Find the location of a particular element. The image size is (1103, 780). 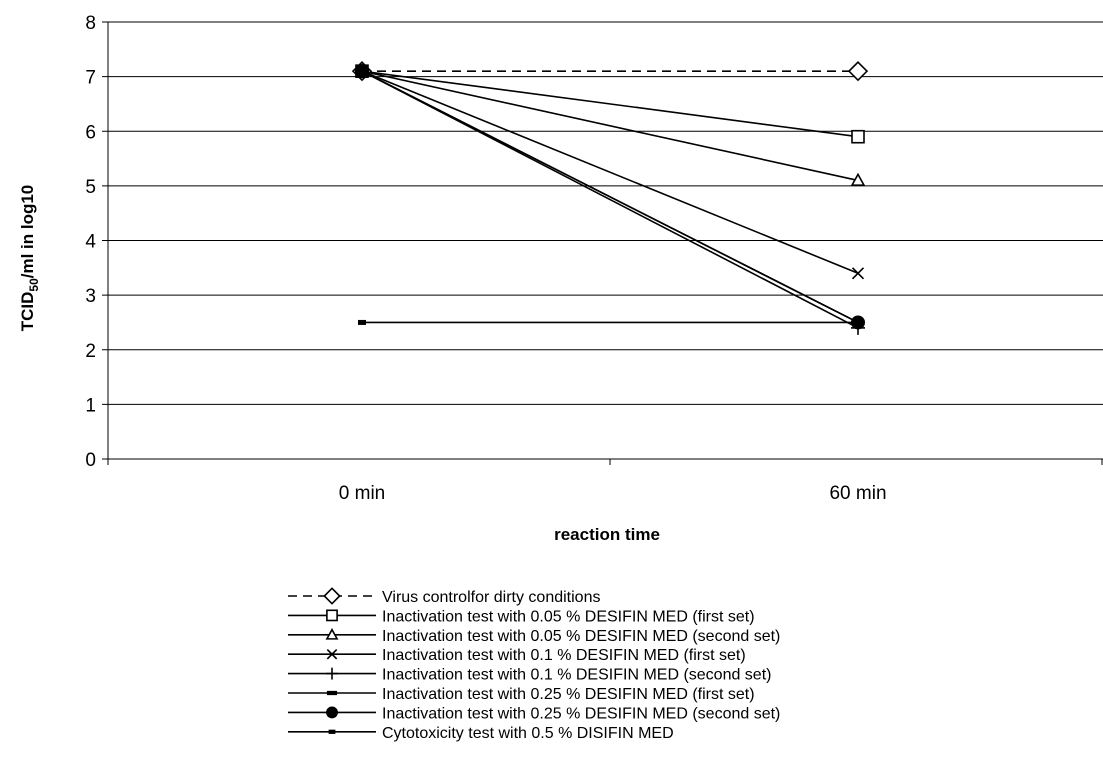

y-tick-label: 2 is located at coordinates (90, 351).